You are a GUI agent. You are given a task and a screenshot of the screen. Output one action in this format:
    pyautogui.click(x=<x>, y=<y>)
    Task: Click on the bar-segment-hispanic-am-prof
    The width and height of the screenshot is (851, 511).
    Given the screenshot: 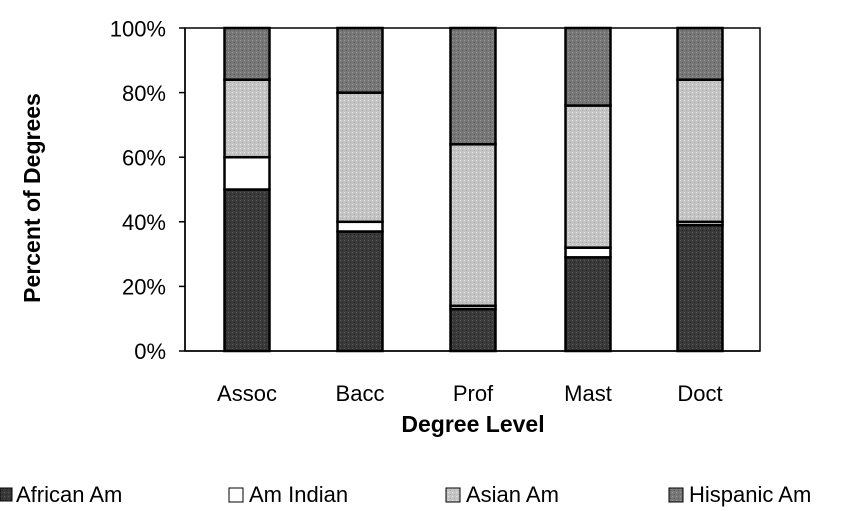 What is the action you would take?
    pyautogui.click(x=473, y=86)
    